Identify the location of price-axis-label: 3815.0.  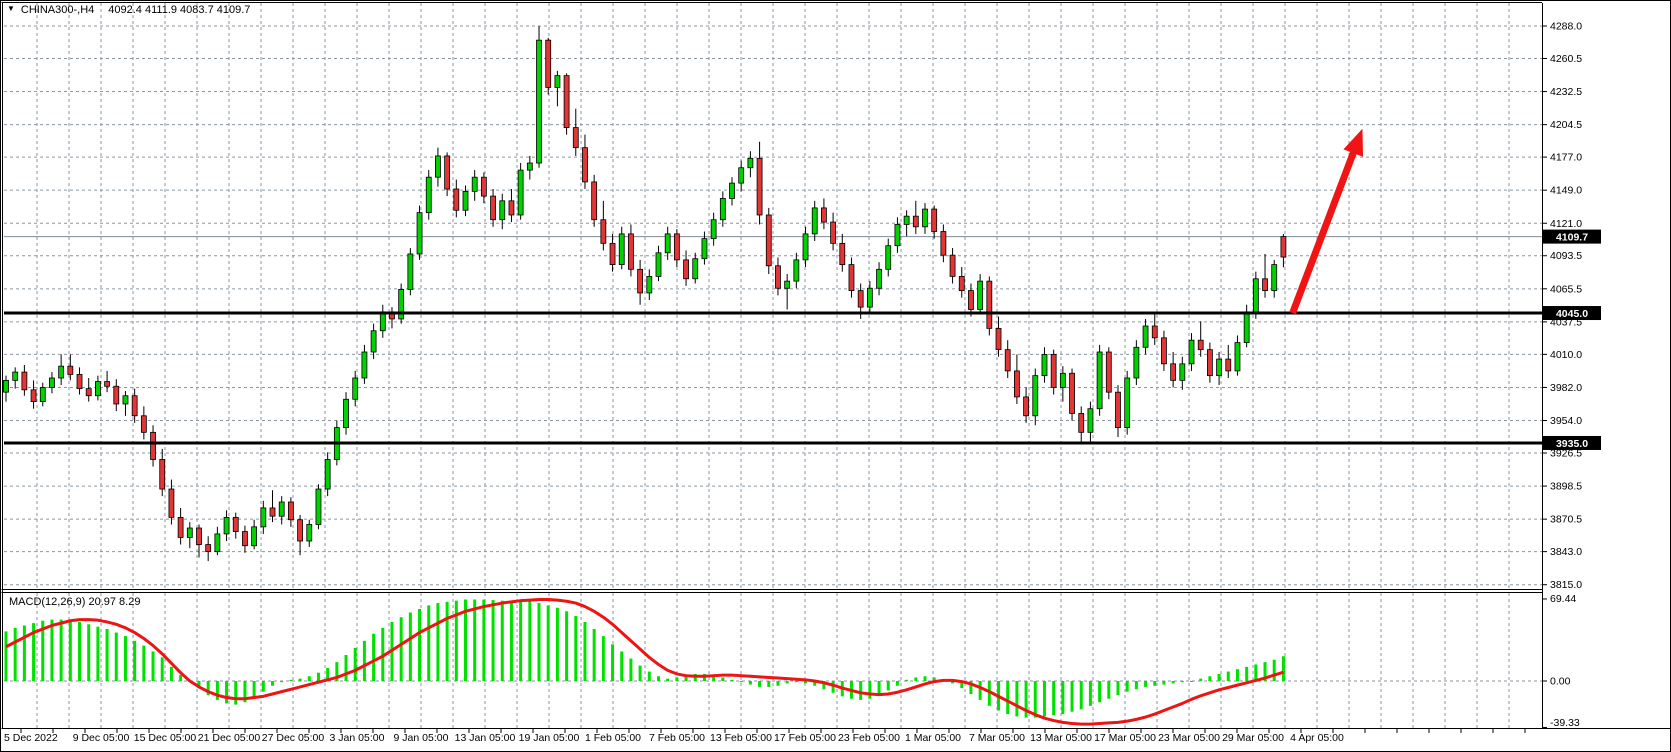
(1566, 585).